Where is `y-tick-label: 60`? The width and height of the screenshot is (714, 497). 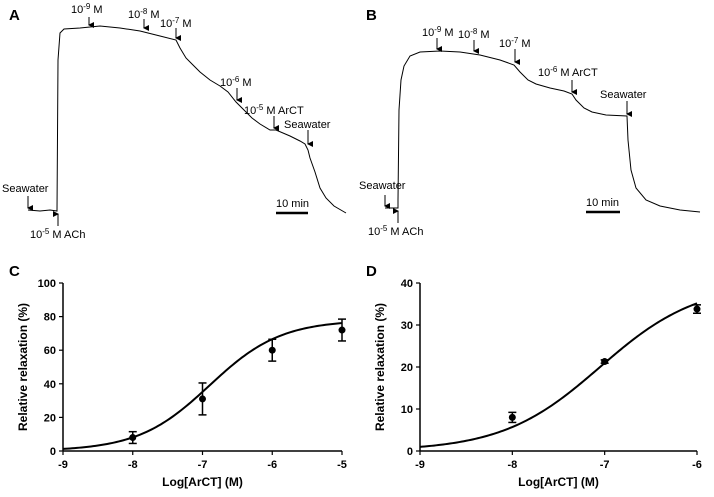
y-tick-label: 60 is located at coordinates (50, 351).